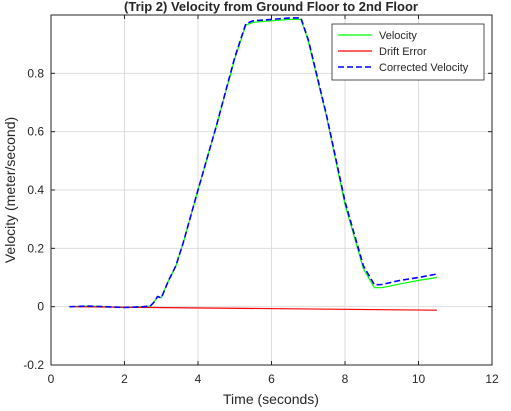  I want to click on y-tick-label: -0.2, so click(33, 365).